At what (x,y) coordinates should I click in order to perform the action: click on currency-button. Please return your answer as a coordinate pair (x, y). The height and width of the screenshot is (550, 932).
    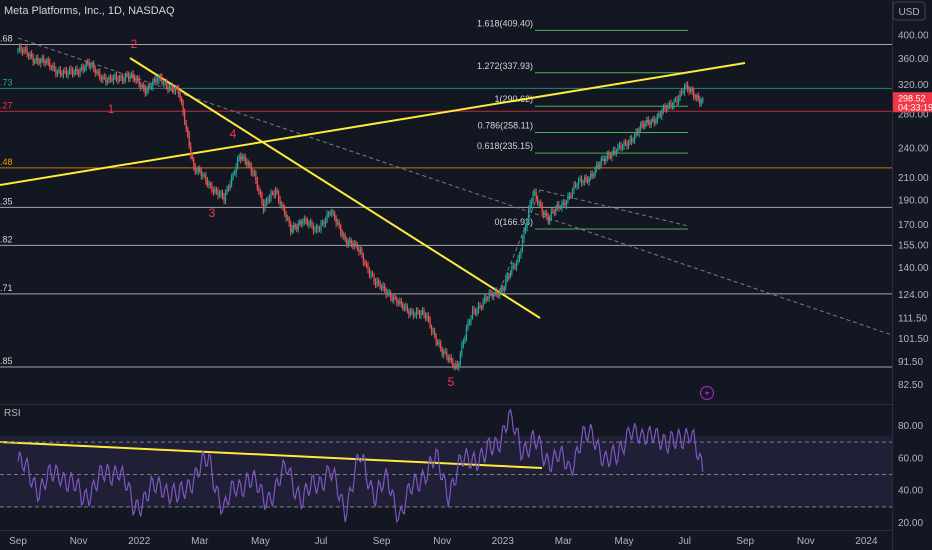
    Looking at the image, I should click on (909, 11).